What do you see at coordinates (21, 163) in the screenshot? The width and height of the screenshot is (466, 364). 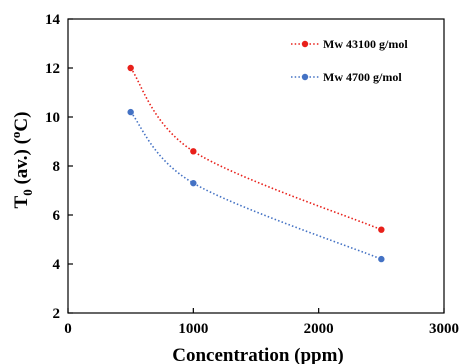 I see `y-axis-title-mid: (av.) (` at bounding box center [21, 163].